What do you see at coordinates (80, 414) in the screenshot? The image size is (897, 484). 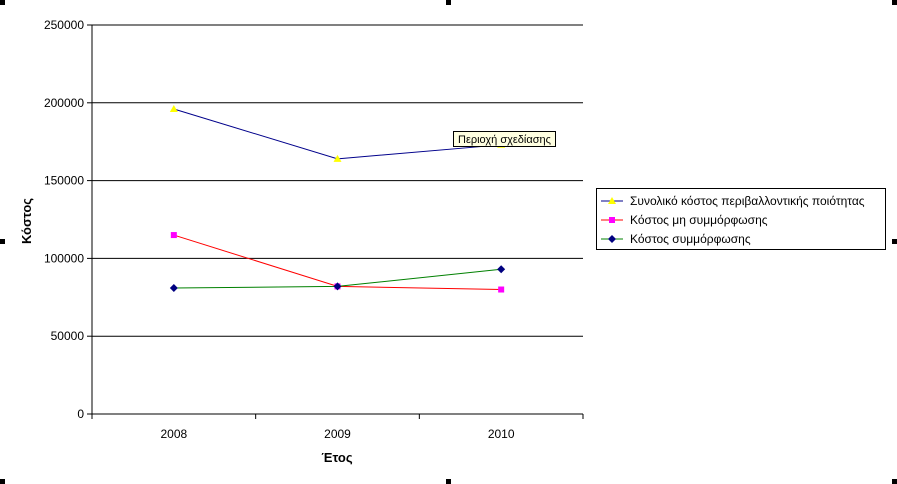 I see `y-tick-label: 0` at bounding box center [80, 414].